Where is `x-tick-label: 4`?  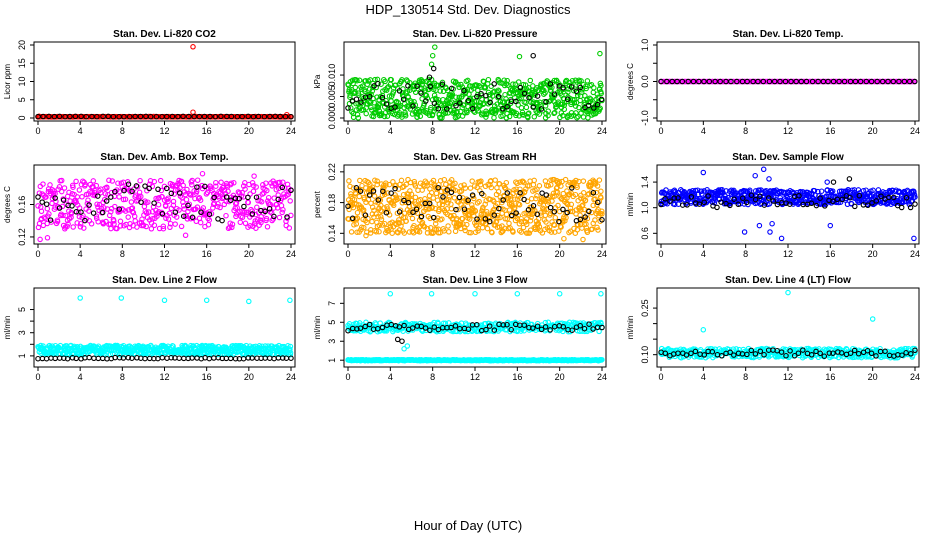 x-tick-label: 4 is located at coordinates (390, 377).